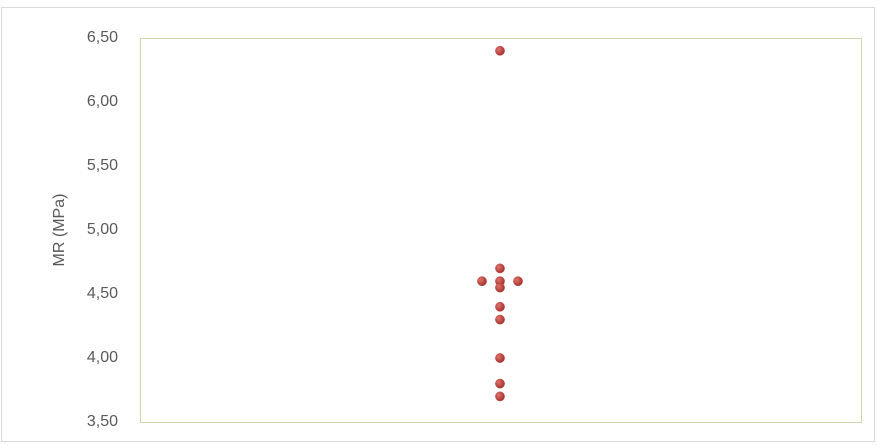 The height and width of the screenshot is (445, 877). What do you see at coordinates (102, 101) in the screenshot?
I see `y-tick-label: 6,00` at bounding box center [102, 101].